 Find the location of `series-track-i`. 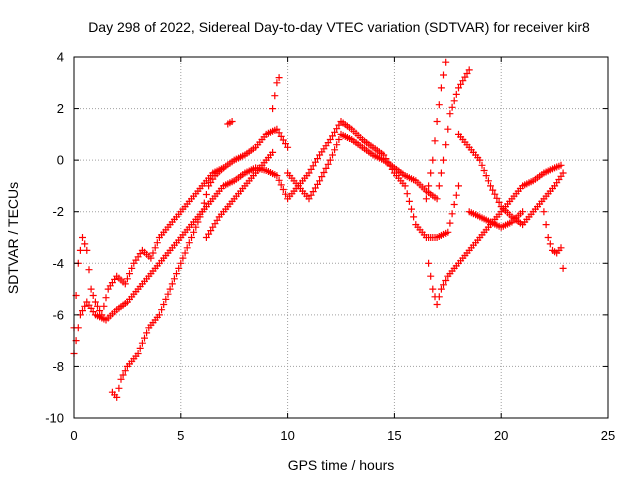

series-track-i is located at coordinates (436, 130).